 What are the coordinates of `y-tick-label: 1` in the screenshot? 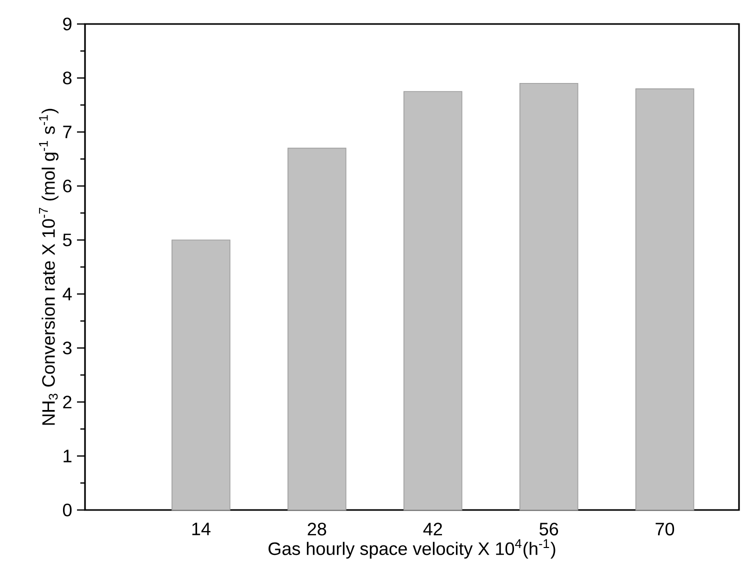 It's located at (68, 456).